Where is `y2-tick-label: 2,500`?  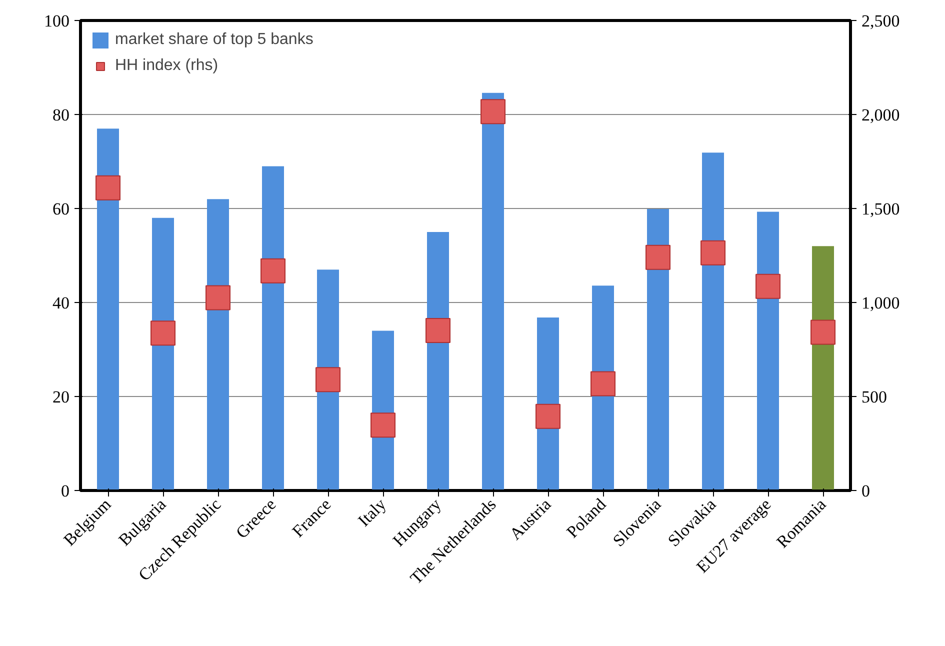
y2-tick-label: 2,500 is located at coordinates (881, 21).